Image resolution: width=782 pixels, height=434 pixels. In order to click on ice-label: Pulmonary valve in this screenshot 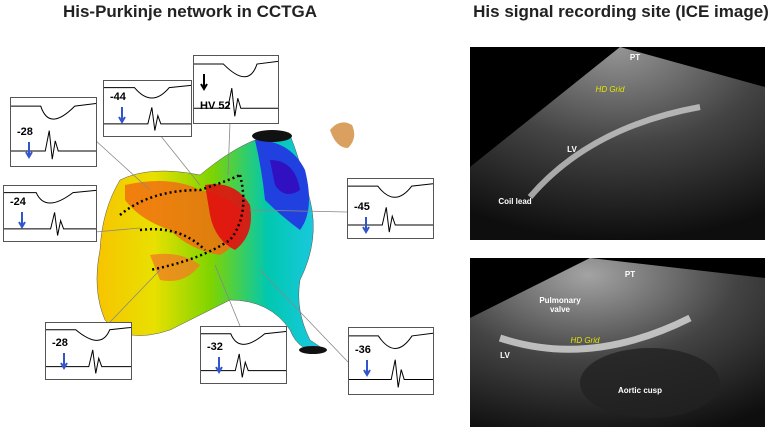, I will do `click(560, 305)`.